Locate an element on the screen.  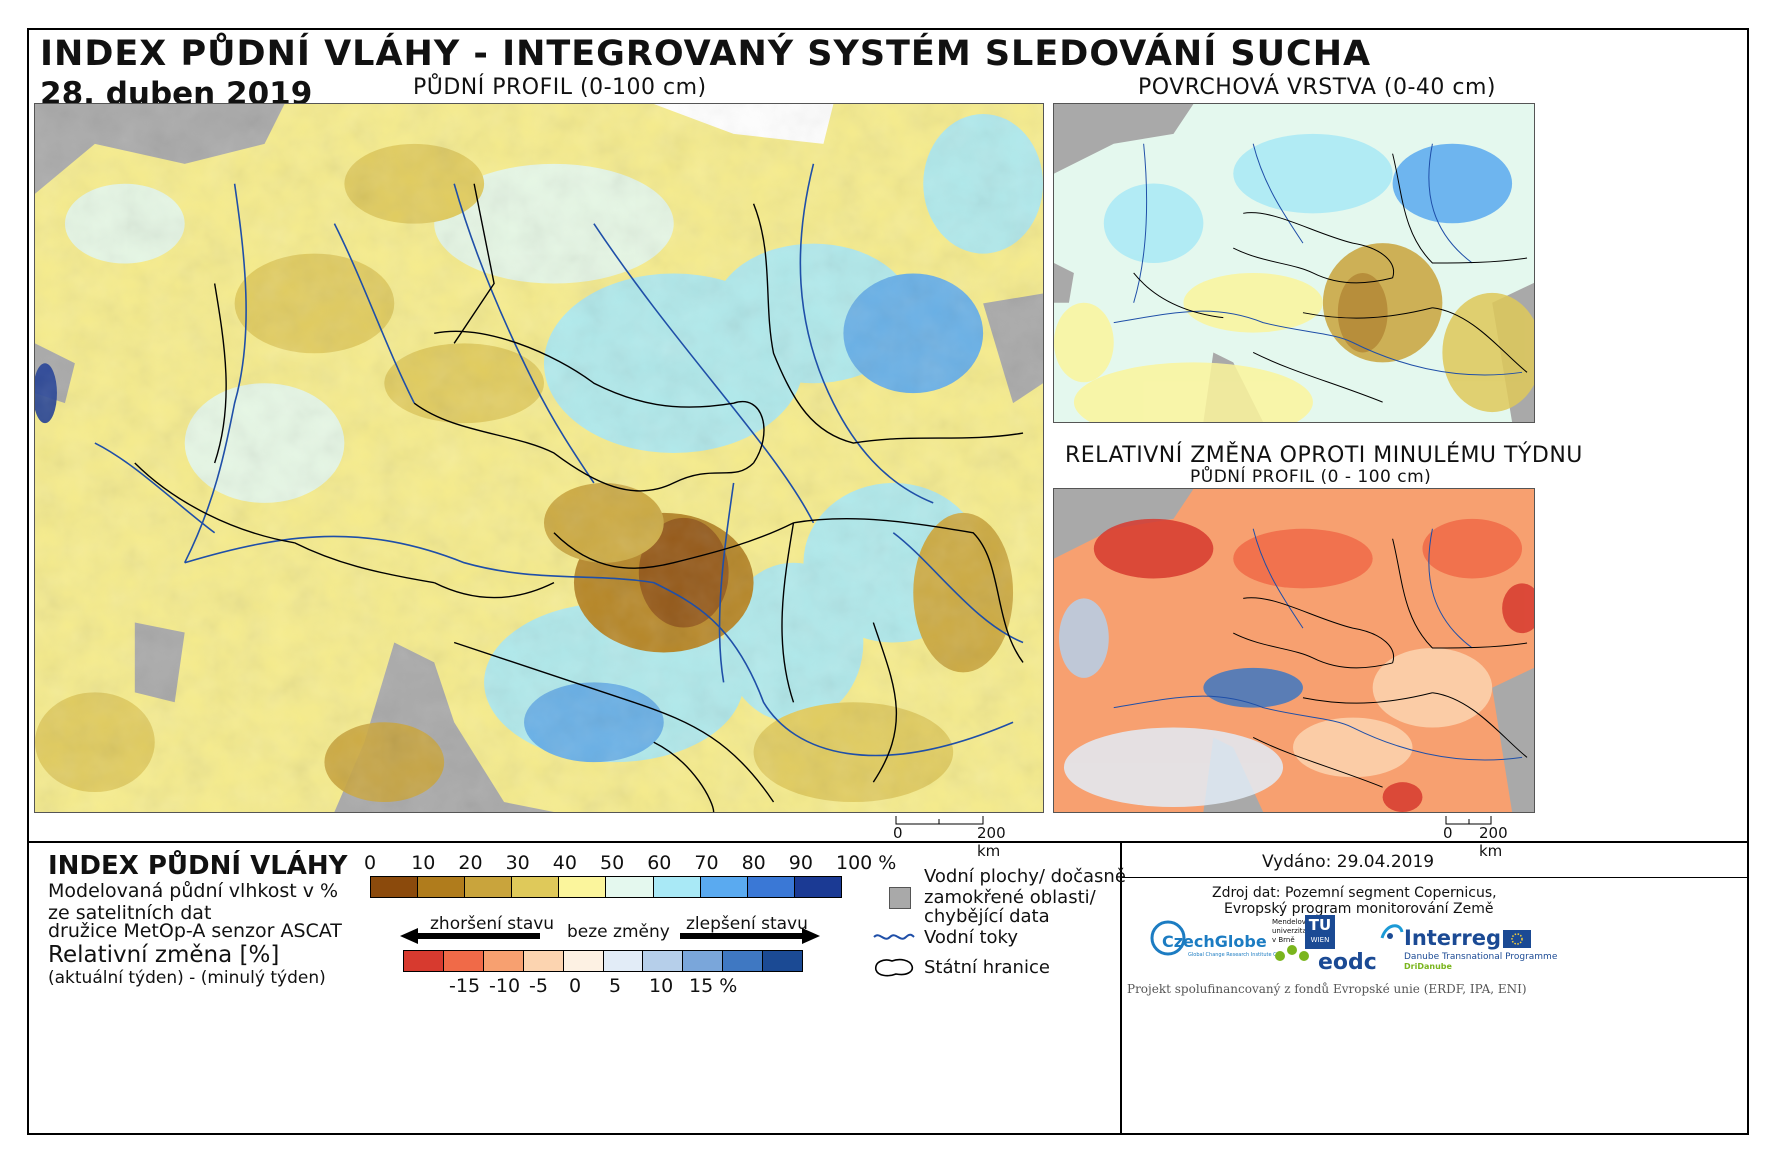
dridanube-logo-text: DriDanube is located at coordinates (1428, 966).